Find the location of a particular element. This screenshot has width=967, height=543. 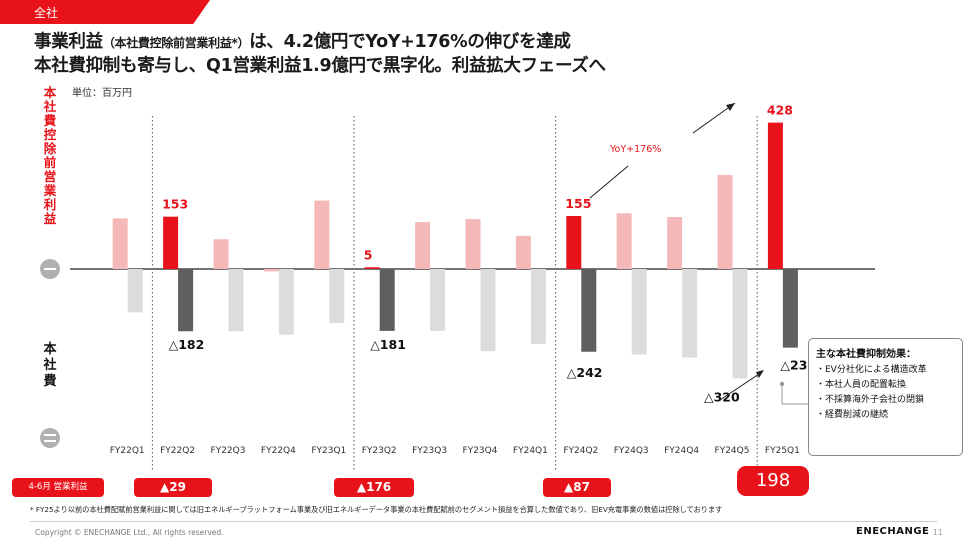

section-tag: 全社 is located at coordinates (105, 12).